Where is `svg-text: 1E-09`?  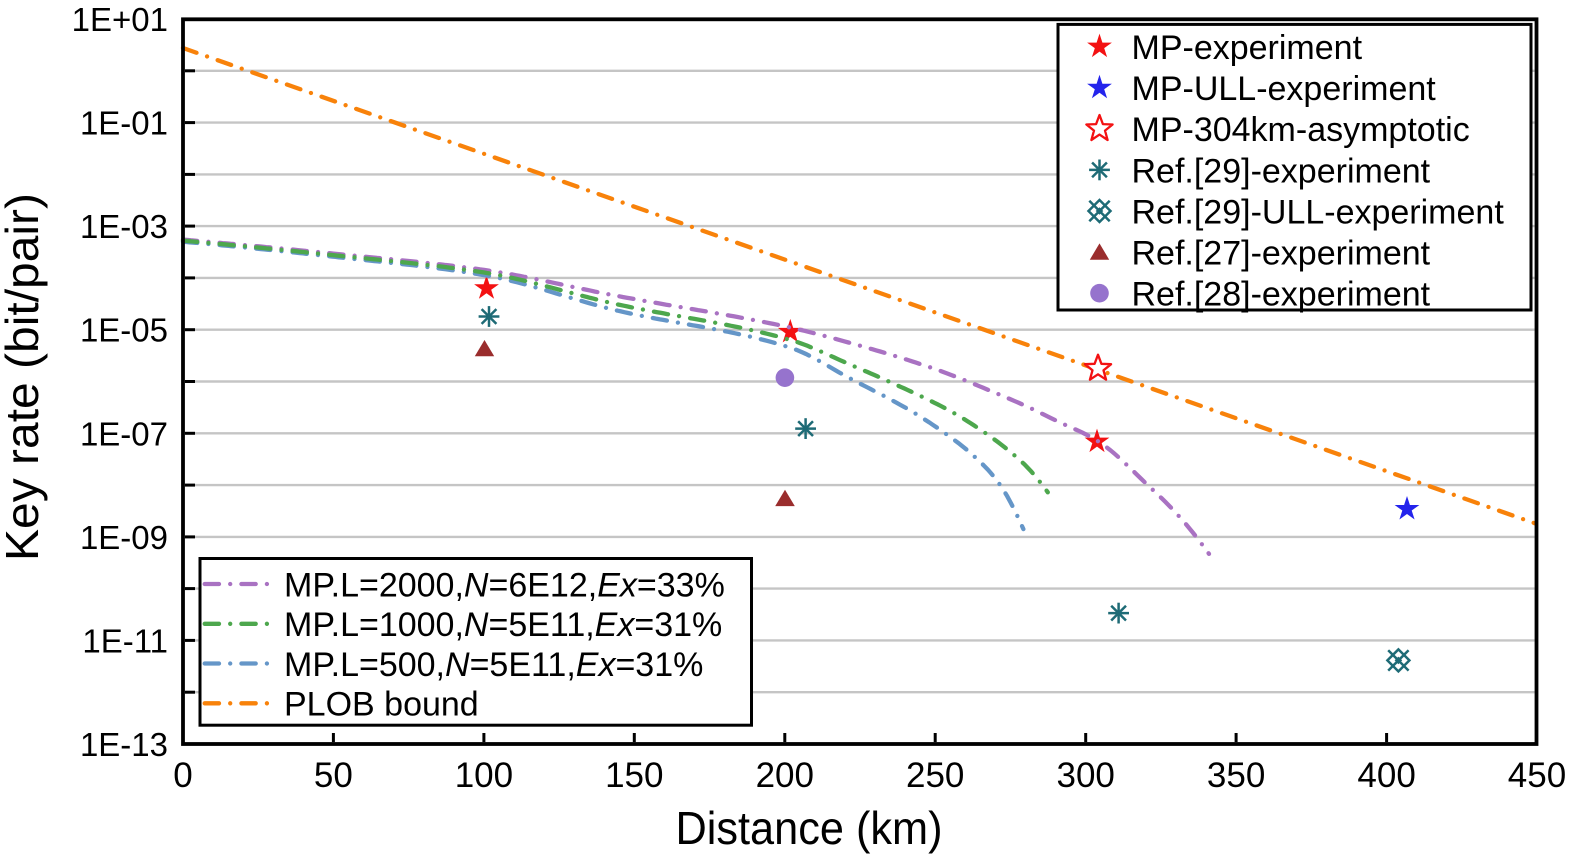 svg-text: 1E-09 is located at coordinates (124, 537).